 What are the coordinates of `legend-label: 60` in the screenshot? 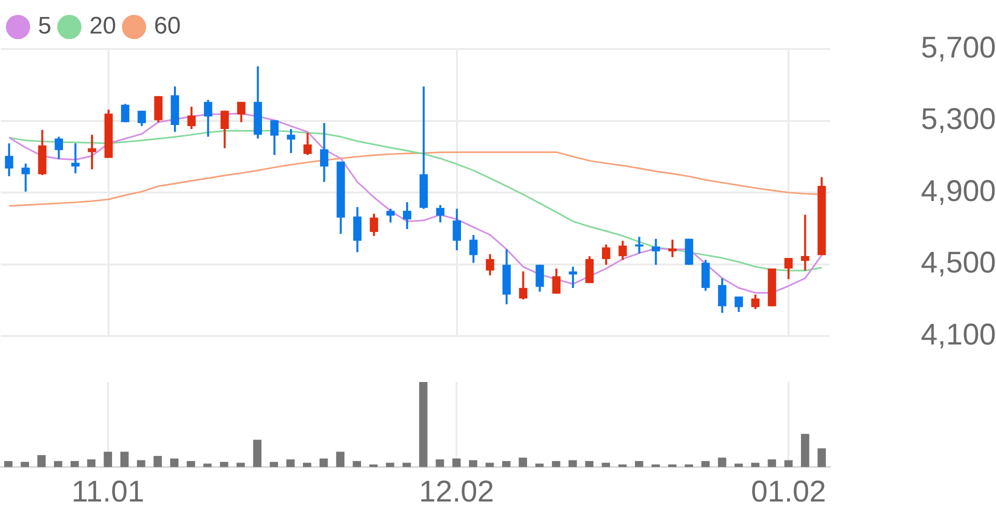 It's located at (167, 26).